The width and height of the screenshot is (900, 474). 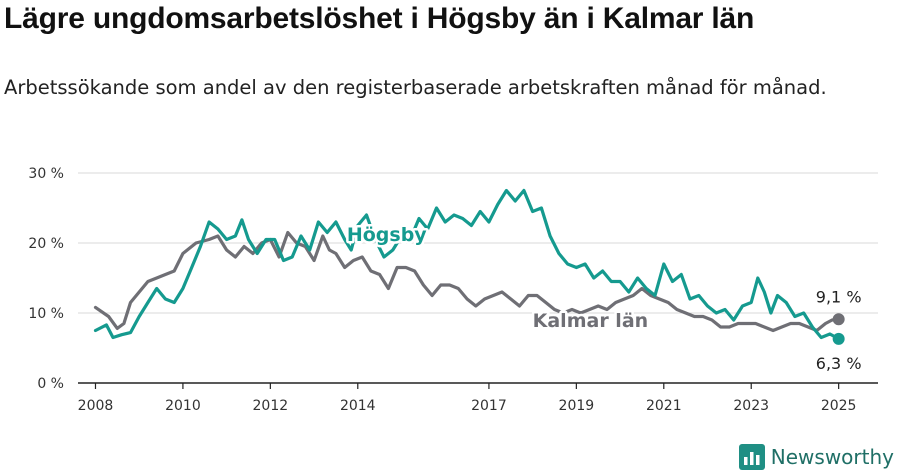 I want to click on series-label-kalmar: Kalmar län, so click(x=591, y=321).